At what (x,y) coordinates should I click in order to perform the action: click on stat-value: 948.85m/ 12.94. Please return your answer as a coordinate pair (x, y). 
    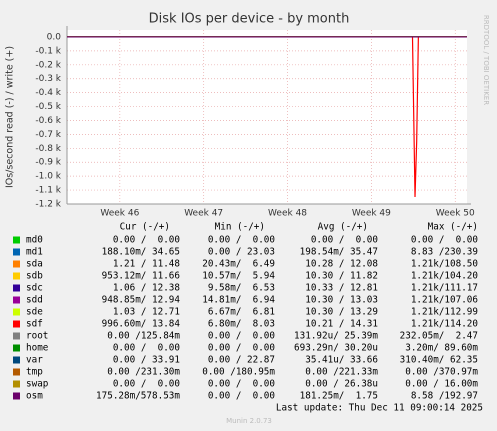
    Looking at the image, I should click on (141, 300).